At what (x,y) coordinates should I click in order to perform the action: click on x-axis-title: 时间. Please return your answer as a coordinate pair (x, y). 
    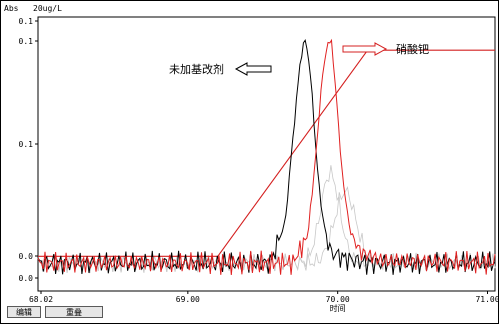
    Looking at the image, I should click on (338, 308).